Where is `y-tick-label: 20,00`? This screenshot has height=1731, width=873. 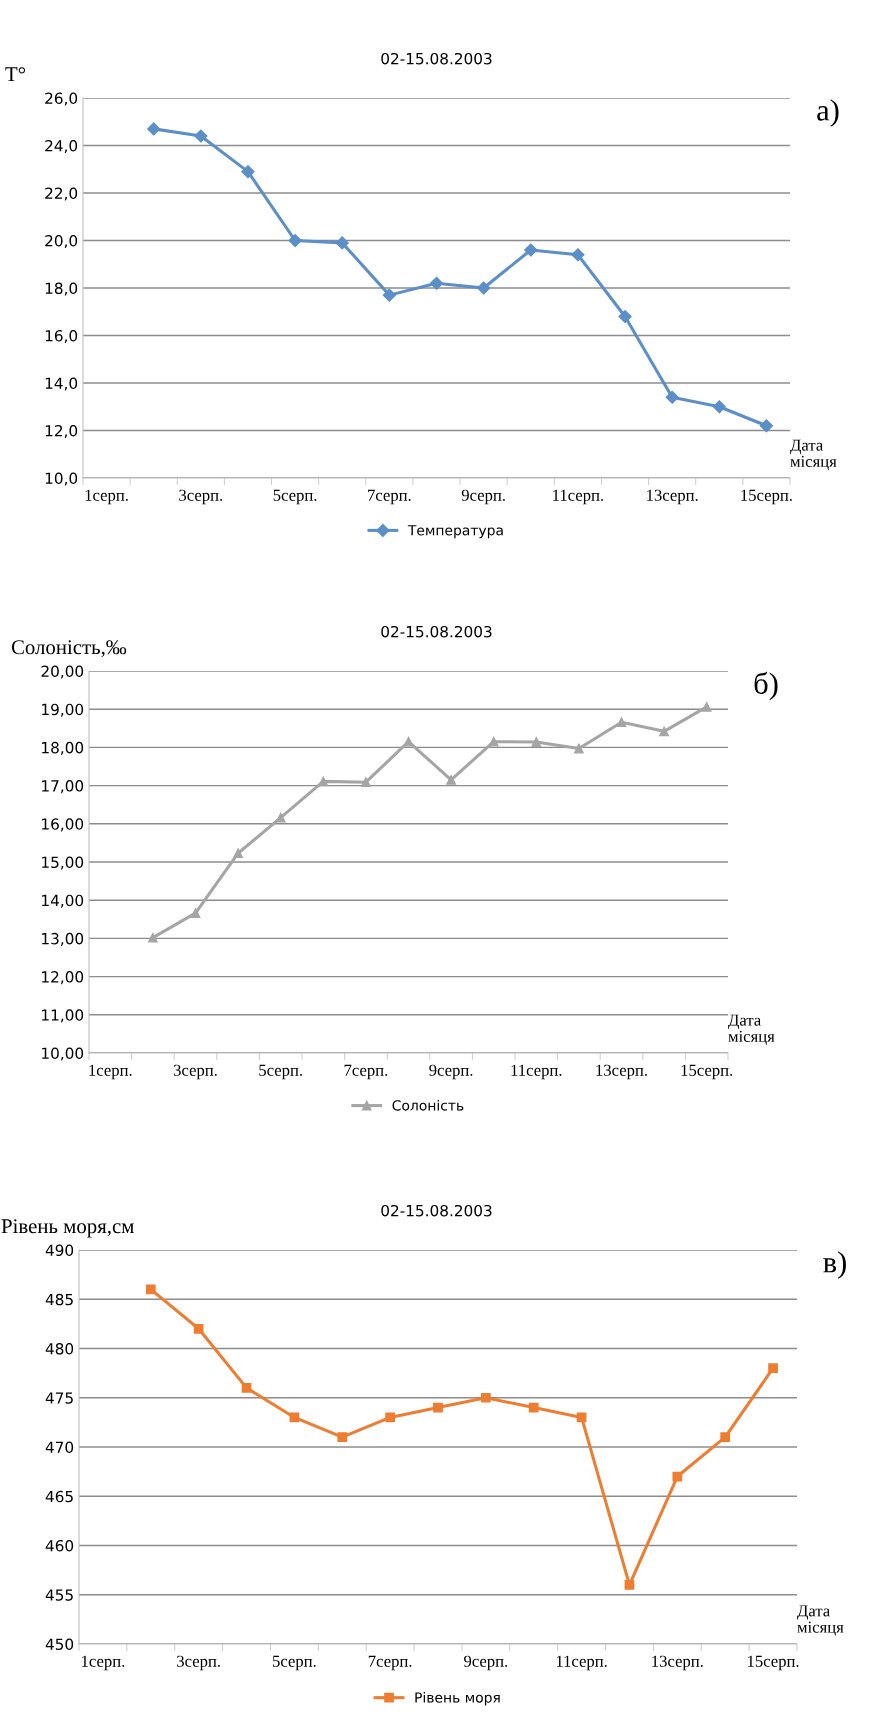
y-tick-label: 20,00 is located at coordinates (62, 672).